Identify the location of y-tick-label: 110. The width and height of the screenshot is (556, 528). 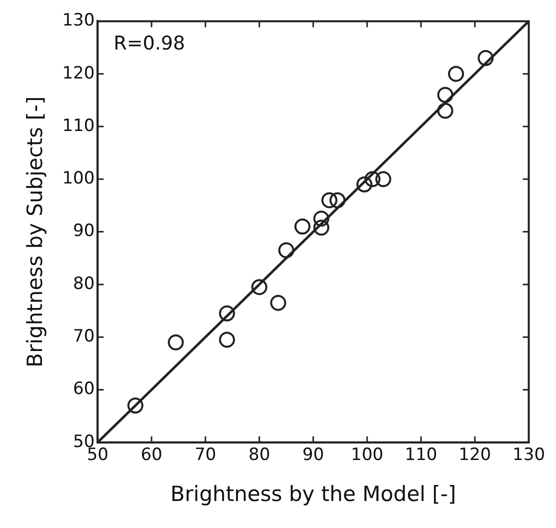
(78, 126).